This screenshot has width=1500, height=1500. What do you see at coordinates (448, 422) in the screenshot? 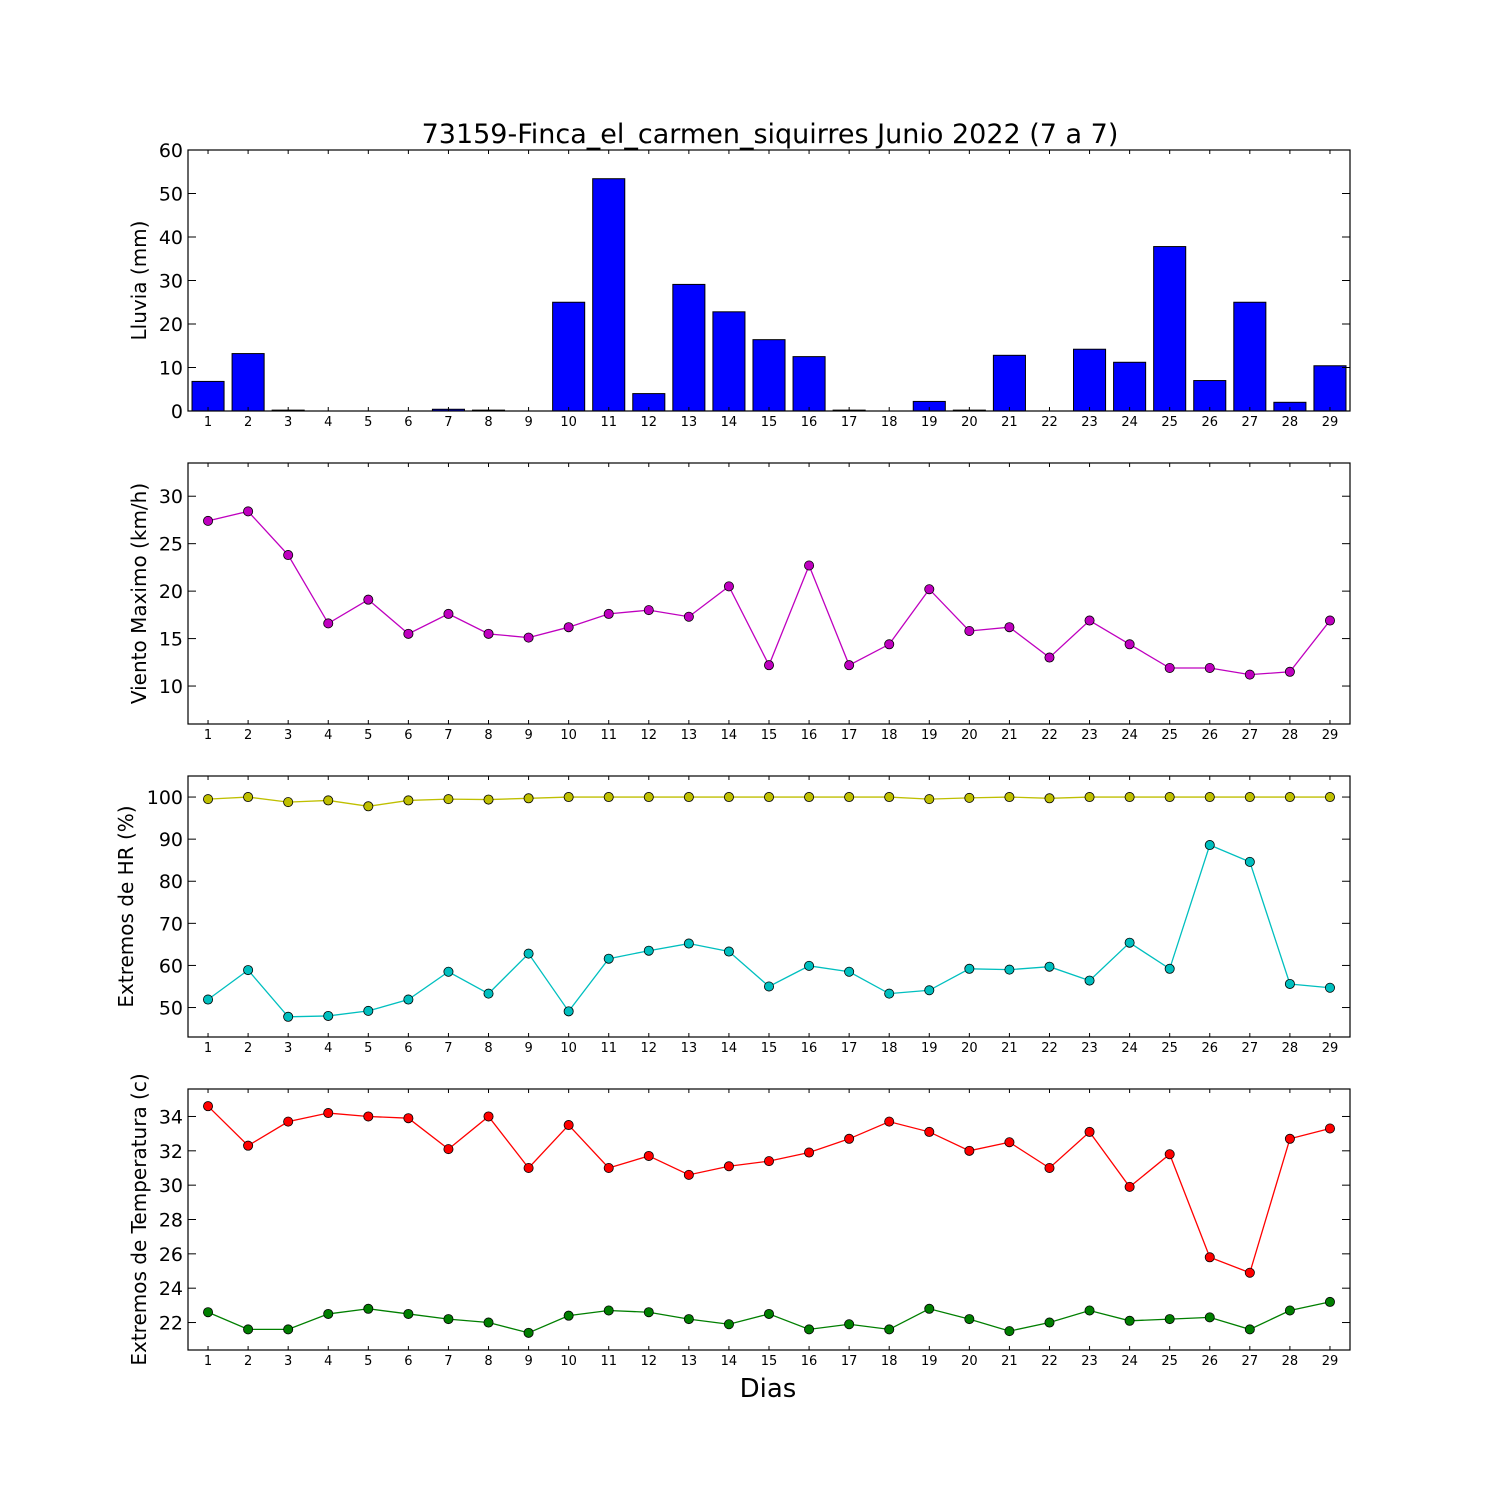
I see `x-tick-label-7: 7` at bounding box center [448, 422].